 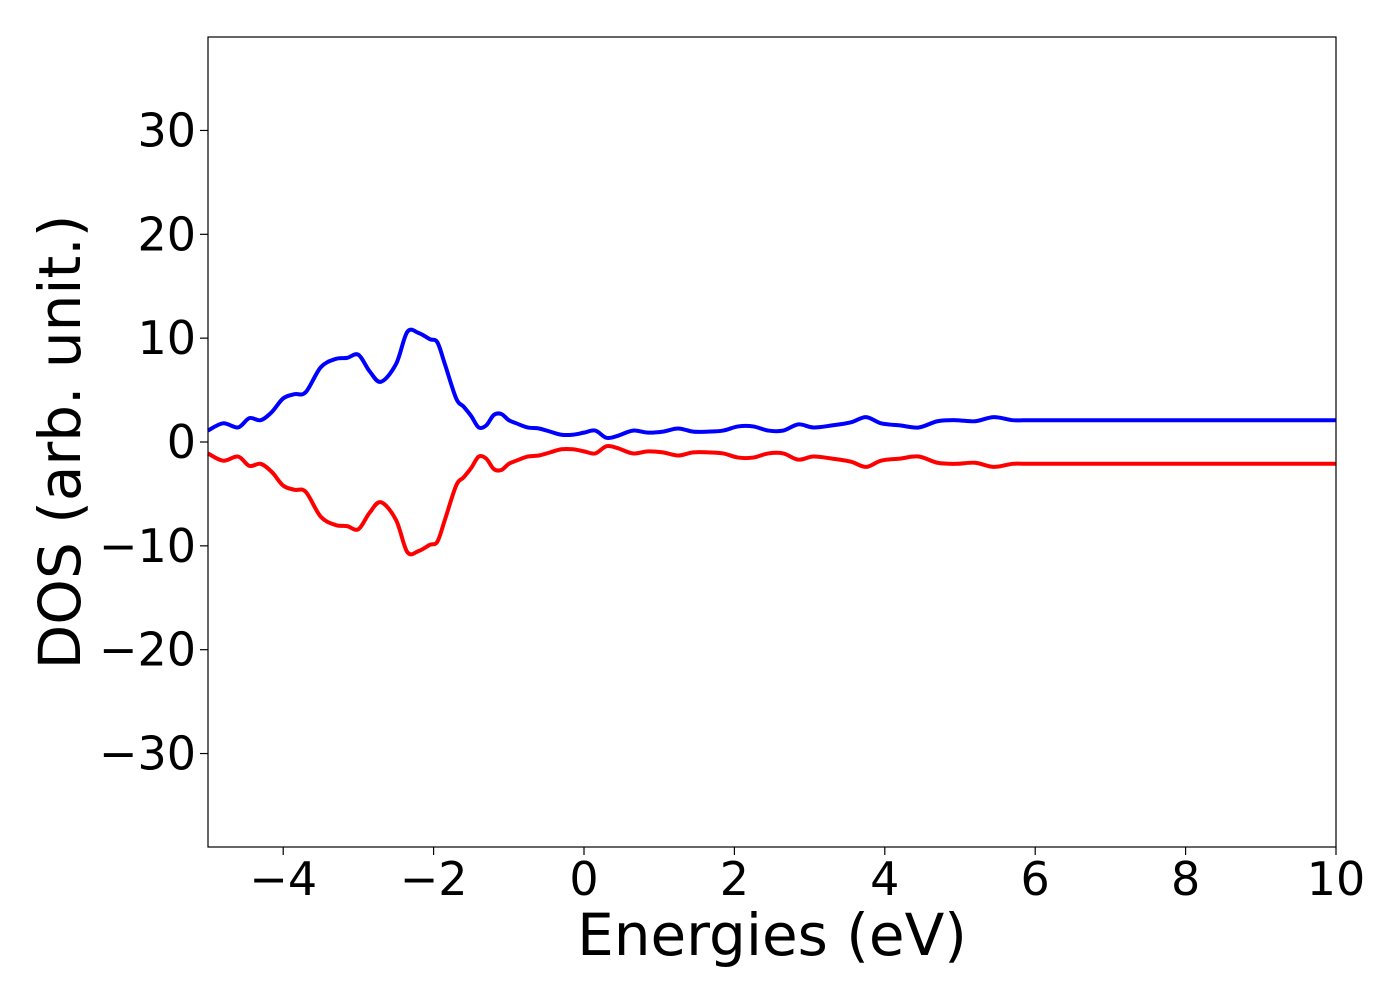 I want to click on x-tick-label: −4, so click(x=283, y=879).